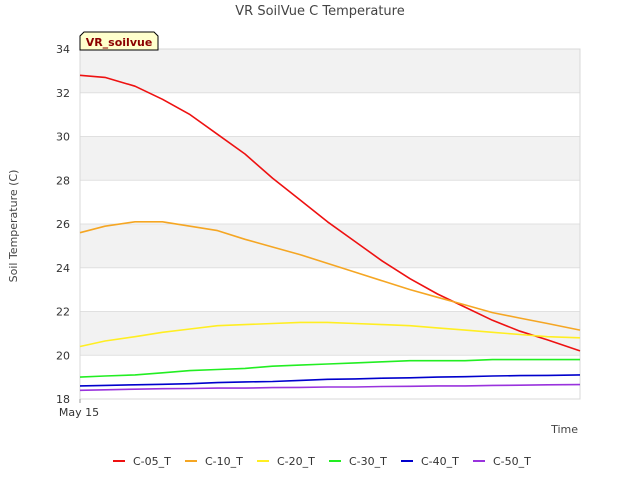 The width and height of the screenshot is (640, 480). Describe the element at coordinates (330, 387) in the screenshot. I see `series-line-c-50-t` at that location.